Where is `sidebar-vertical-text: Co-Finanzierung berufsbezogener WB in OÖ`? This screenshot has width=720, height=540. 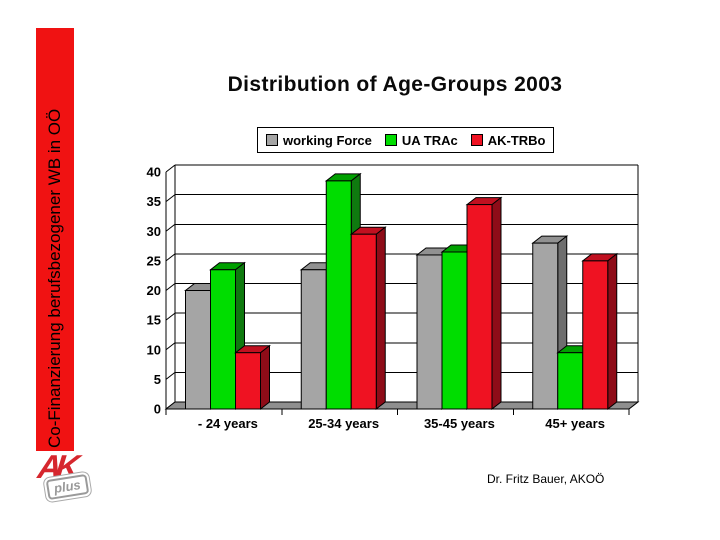
sidebar-vertical-text: Co-Finanzierung berufsbezogener WB in OÖ is located at coordinates (54, 278).